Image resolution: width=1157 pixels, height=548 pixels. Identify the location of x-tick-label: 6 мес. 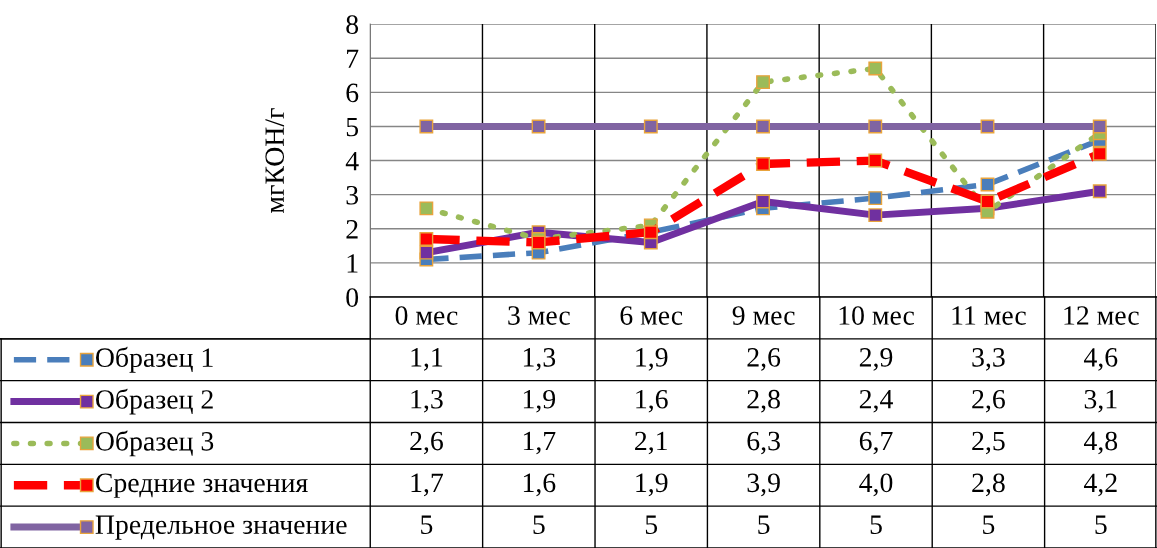
(651, 315).